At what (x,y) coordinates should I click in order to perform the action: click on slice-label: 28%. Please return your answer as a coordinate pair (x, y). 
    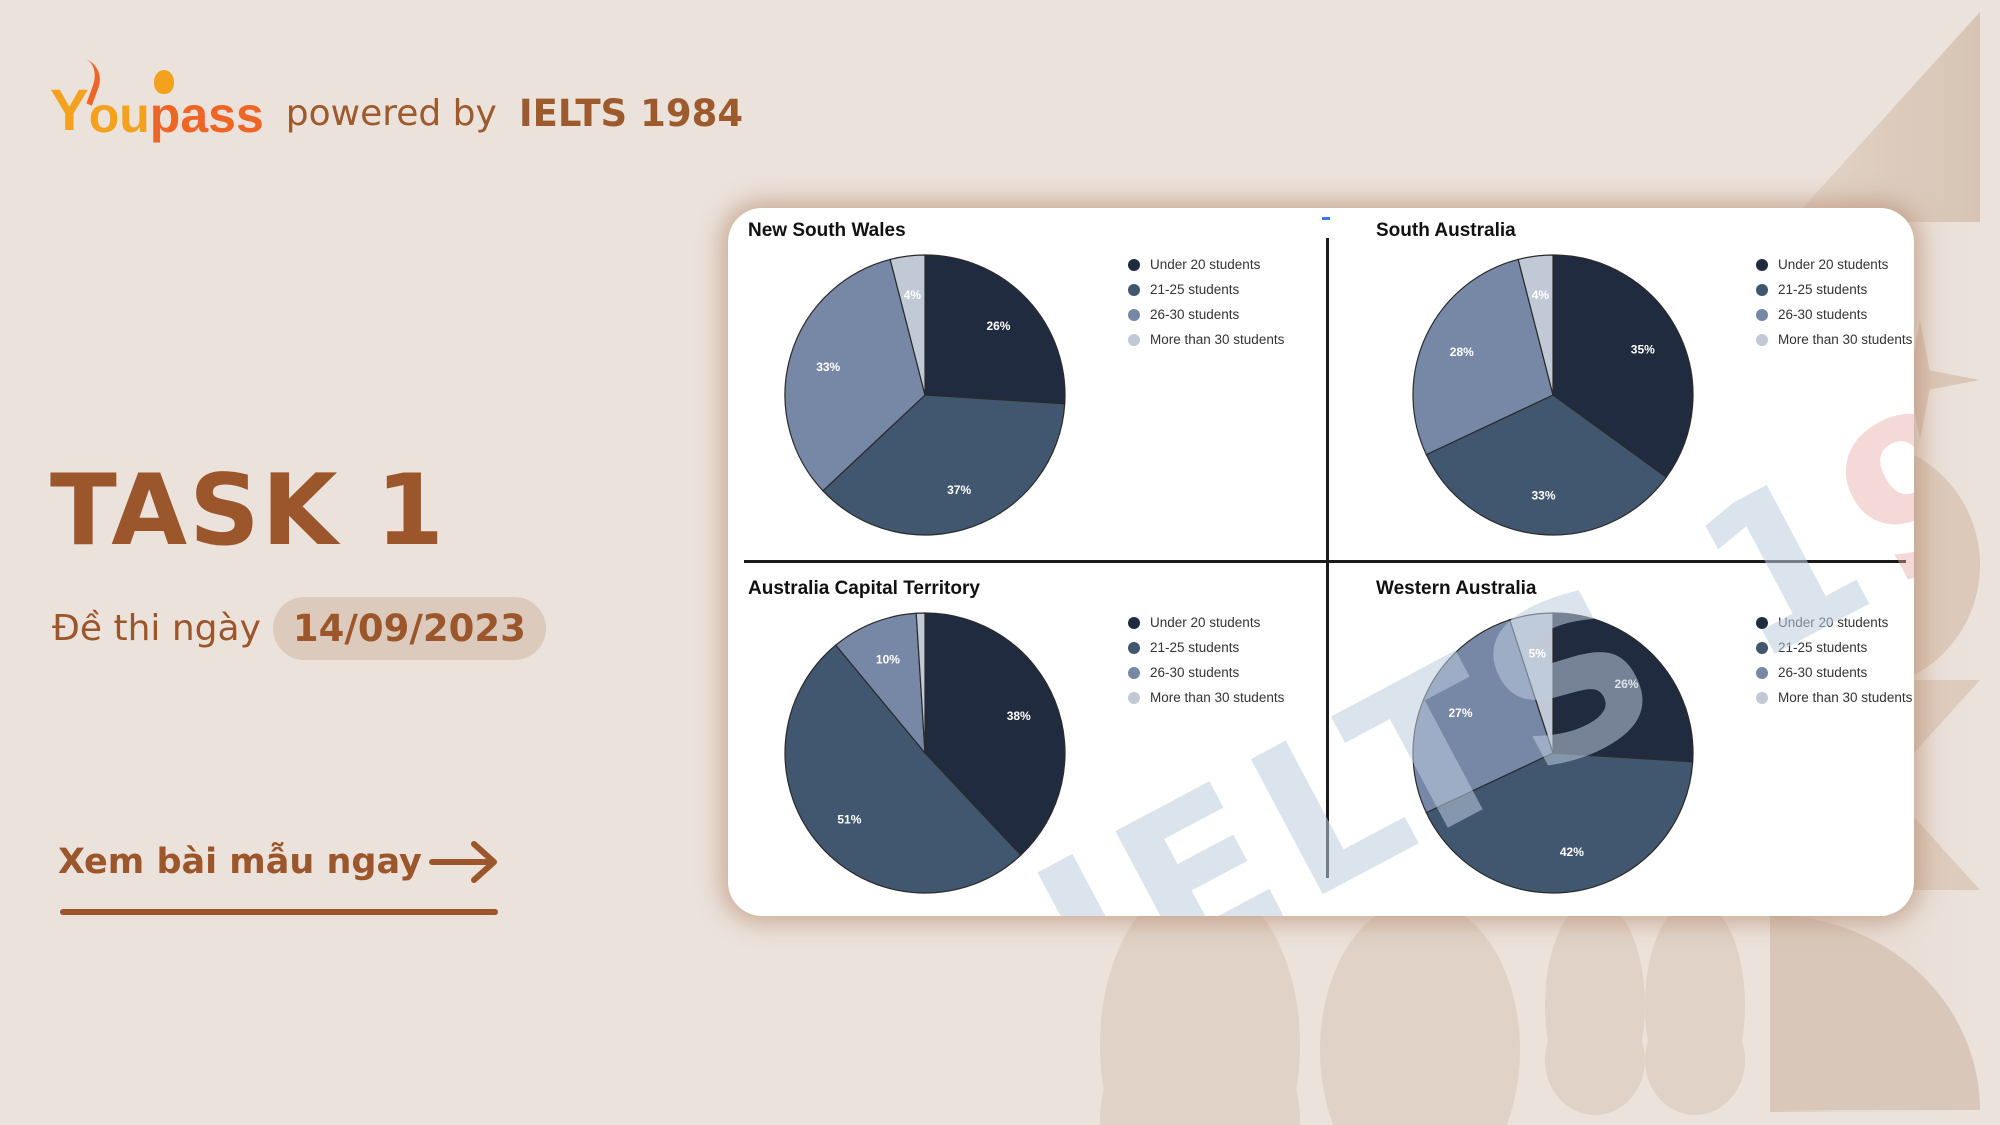
    Looking at the image, I should click on (1462, 352).